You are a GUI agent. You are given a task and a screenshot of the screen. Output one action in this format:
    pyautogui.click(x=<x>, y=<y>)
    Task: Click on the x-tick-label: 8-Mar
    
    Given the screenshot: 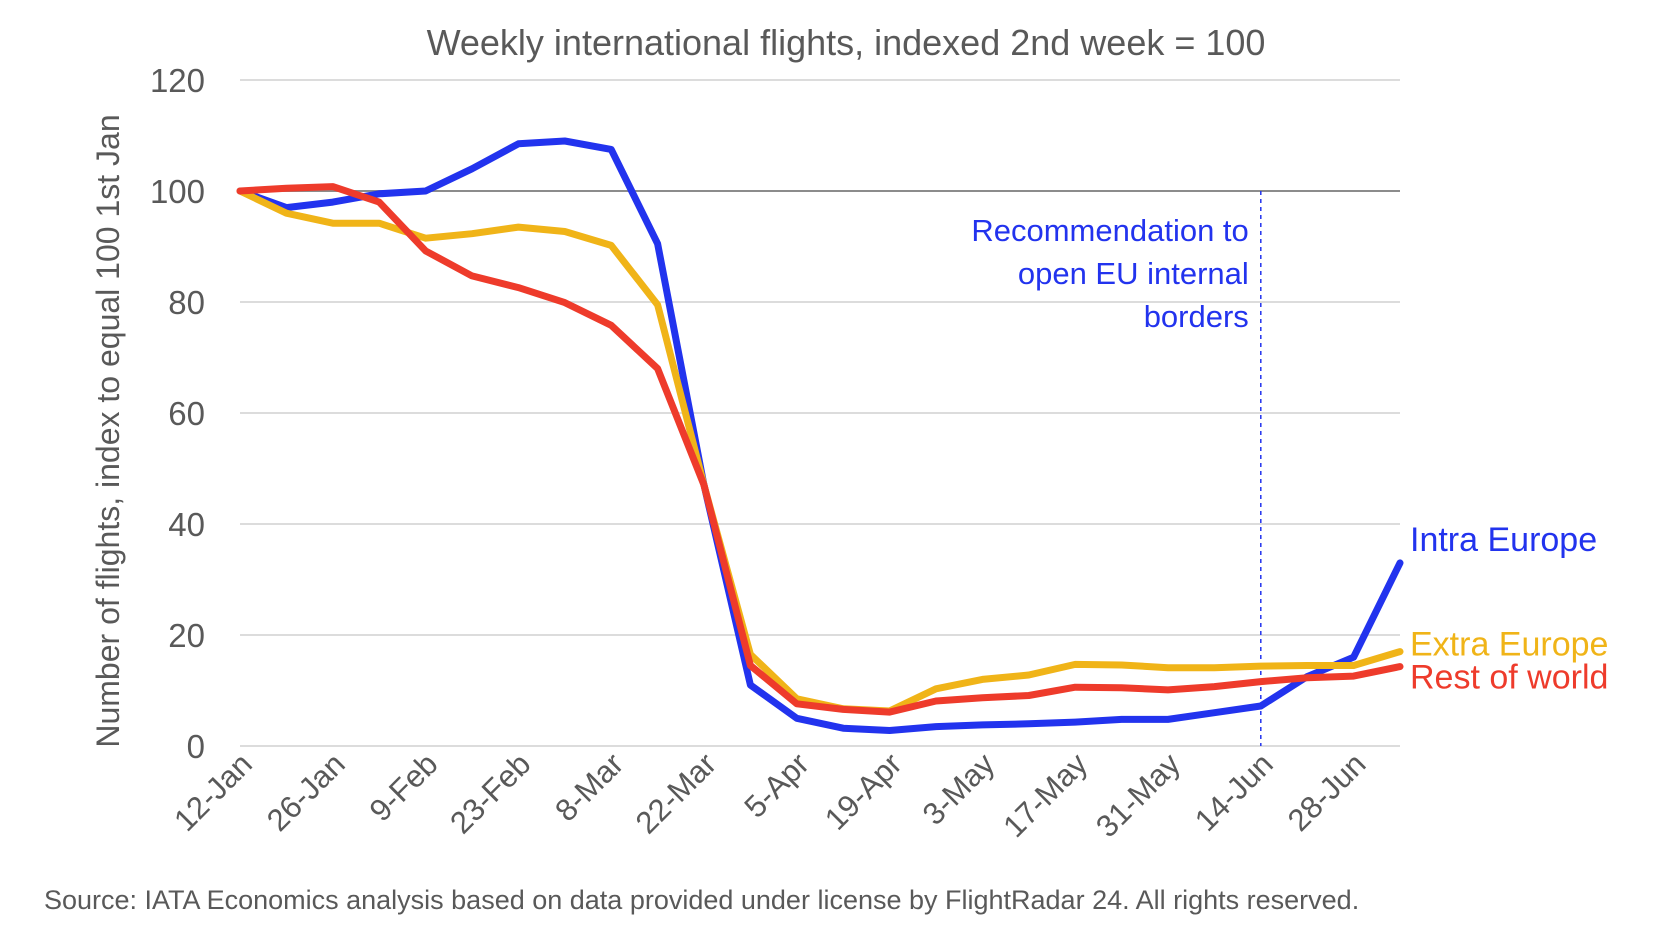 What is the action you would take?
    pyautogui.click(x=589, y=787)
    